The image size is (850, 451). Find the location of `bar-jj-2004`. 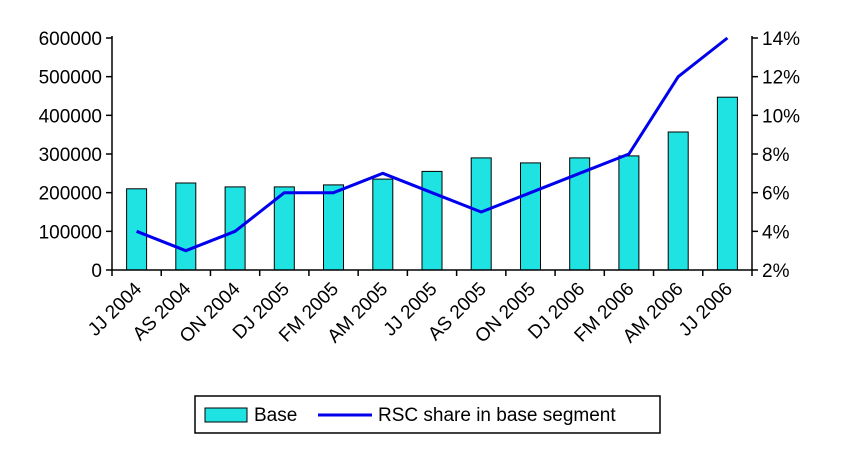

bar-jj-2004 is located at coordinates (137, 229).